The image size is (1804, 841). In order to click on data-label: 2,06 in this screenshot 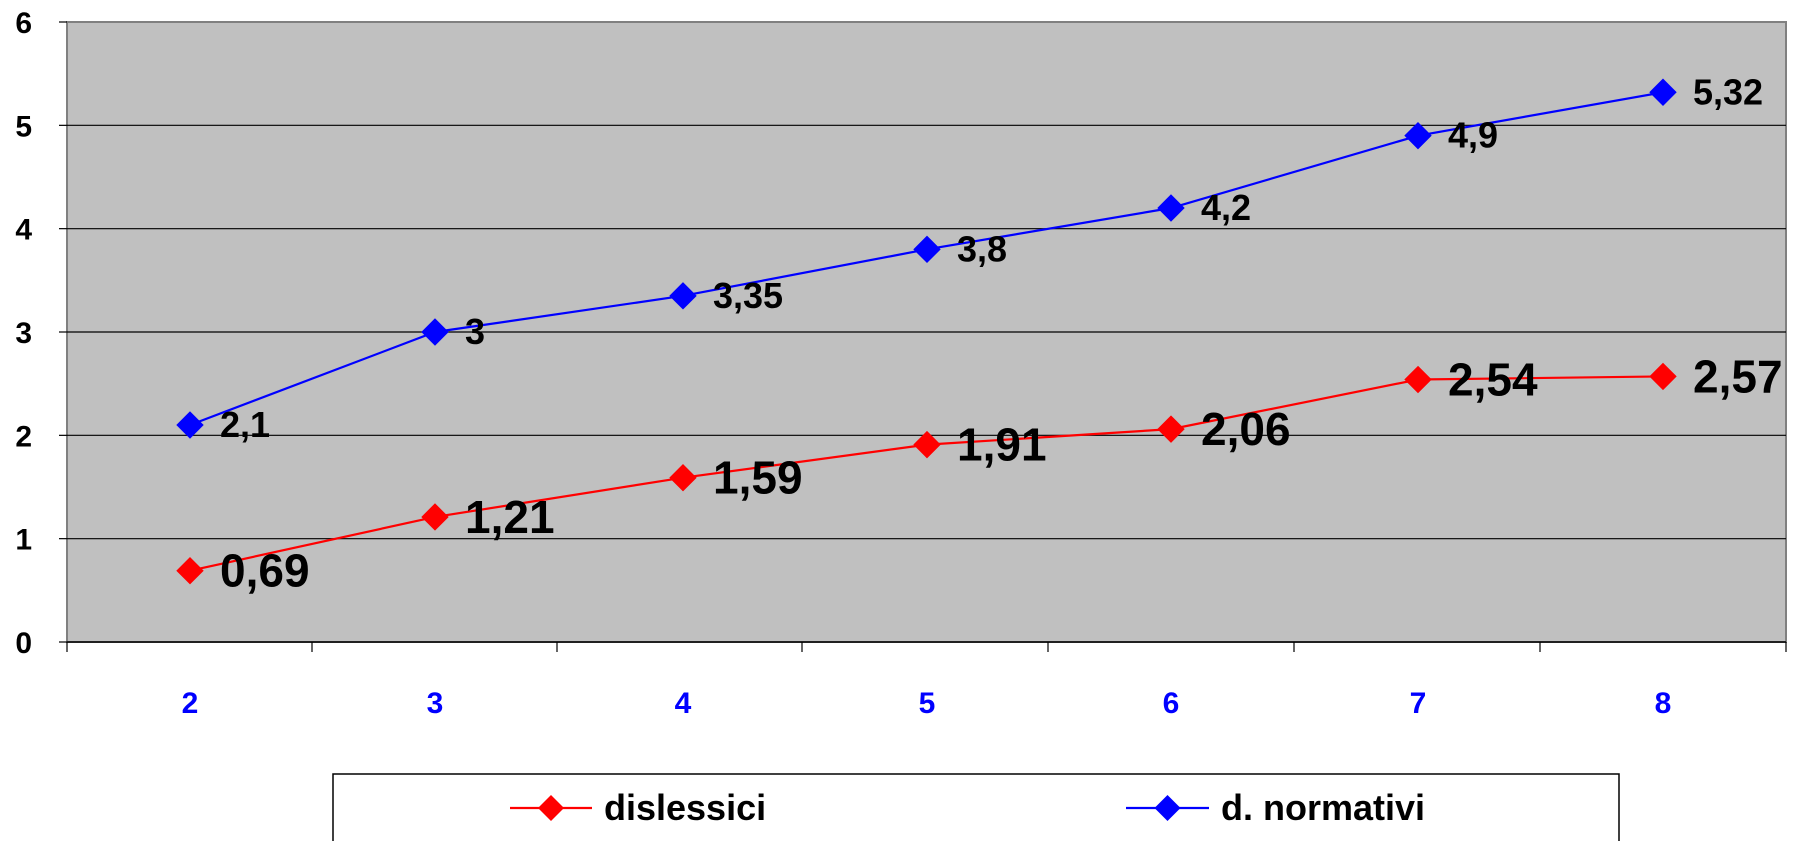, I will do `click(1246, 429)`.